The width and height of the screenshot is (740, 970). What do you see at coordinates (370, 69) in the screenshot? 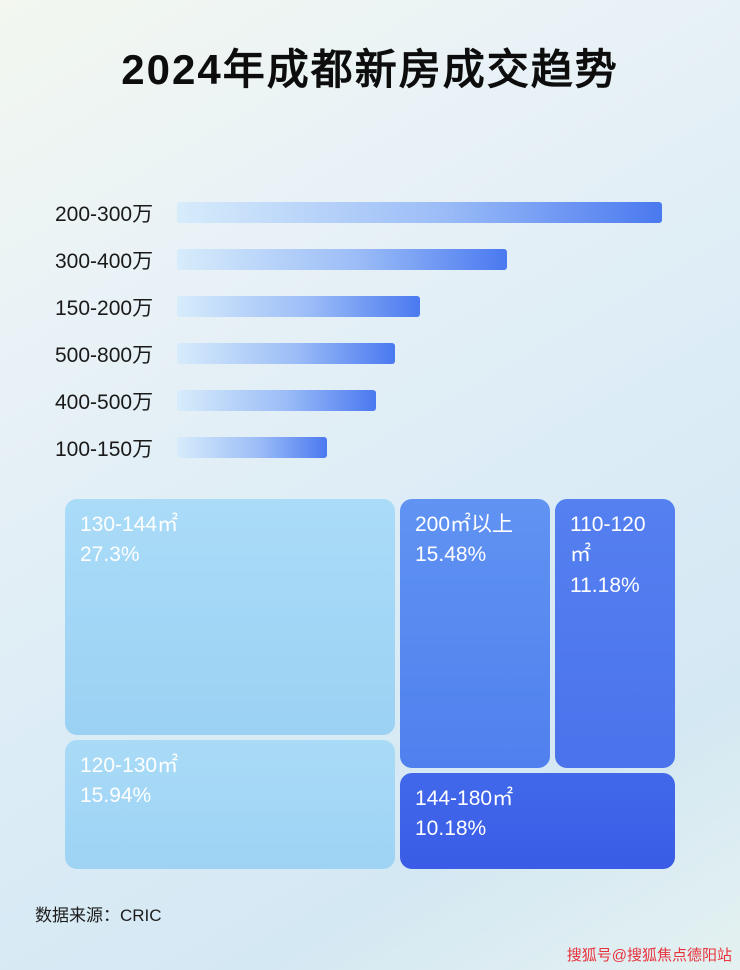
I see `page-title: 2024年成都新房成交趋势` at bounding box center [370, 69].